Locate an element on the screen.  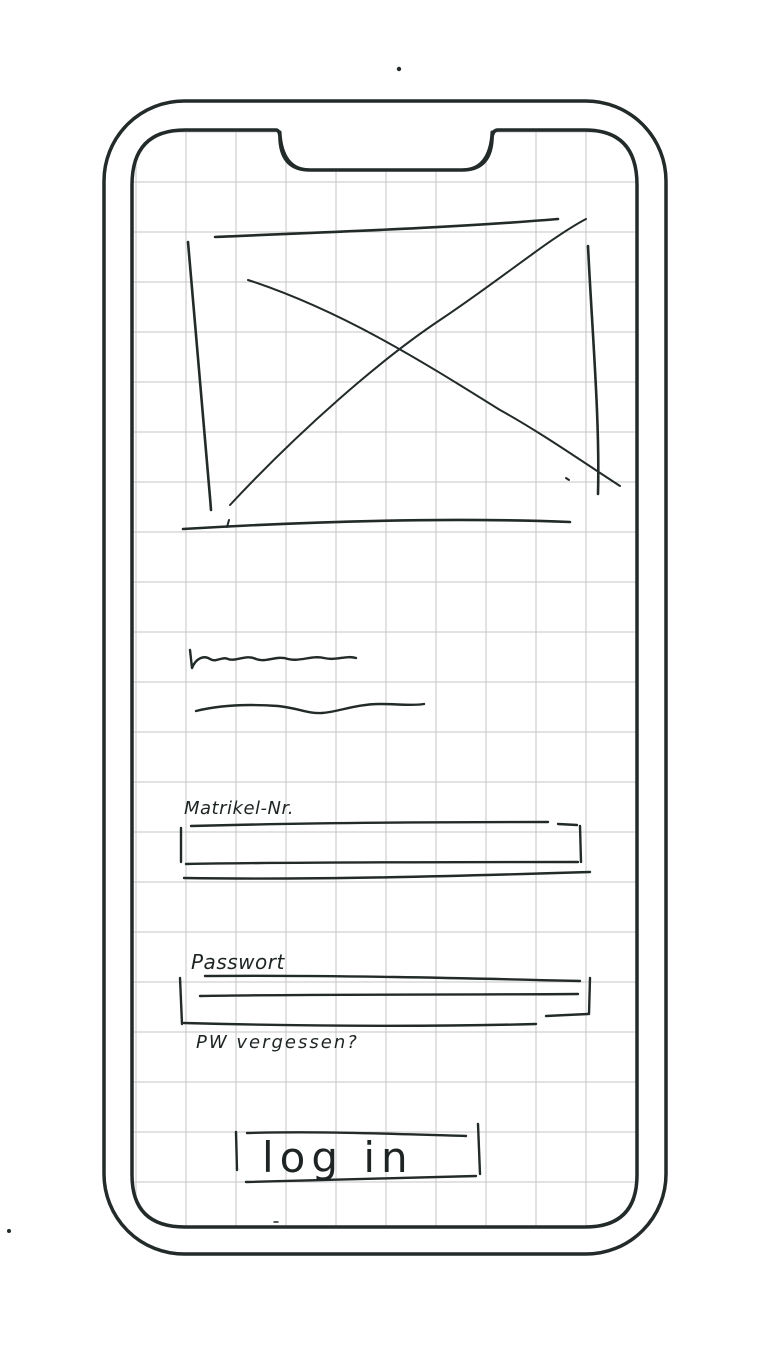
login-button-label: log in is located at coordinates (338, 1157).